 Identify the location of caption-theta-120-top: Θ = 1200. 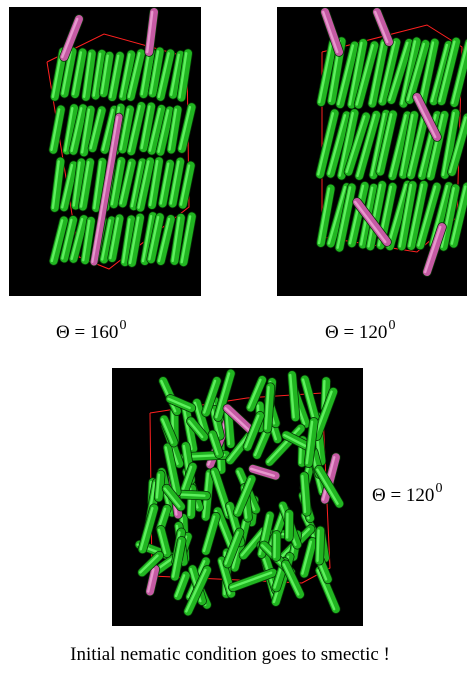
(360, 331).